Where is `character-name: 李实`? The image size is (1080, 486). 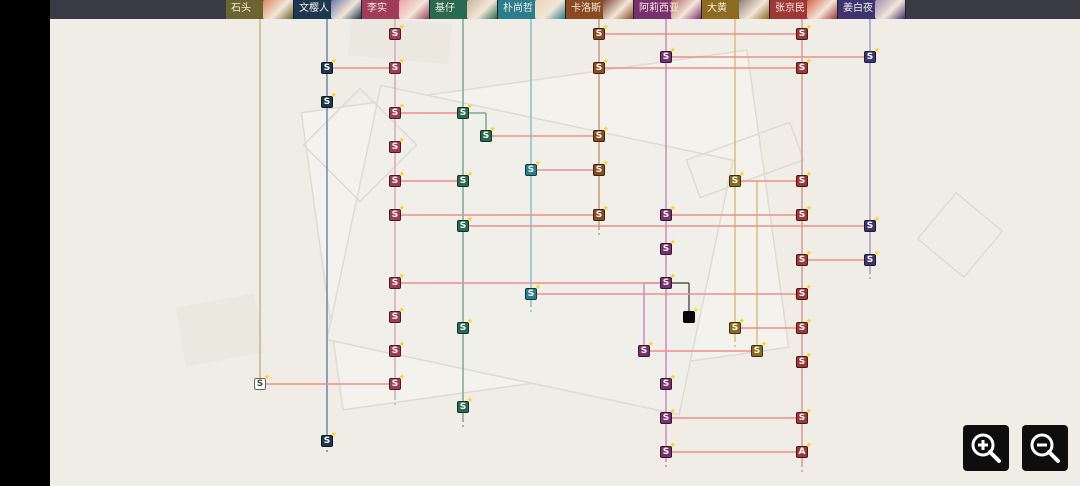
character-name: 李实 is located at coordinates (377, 8).